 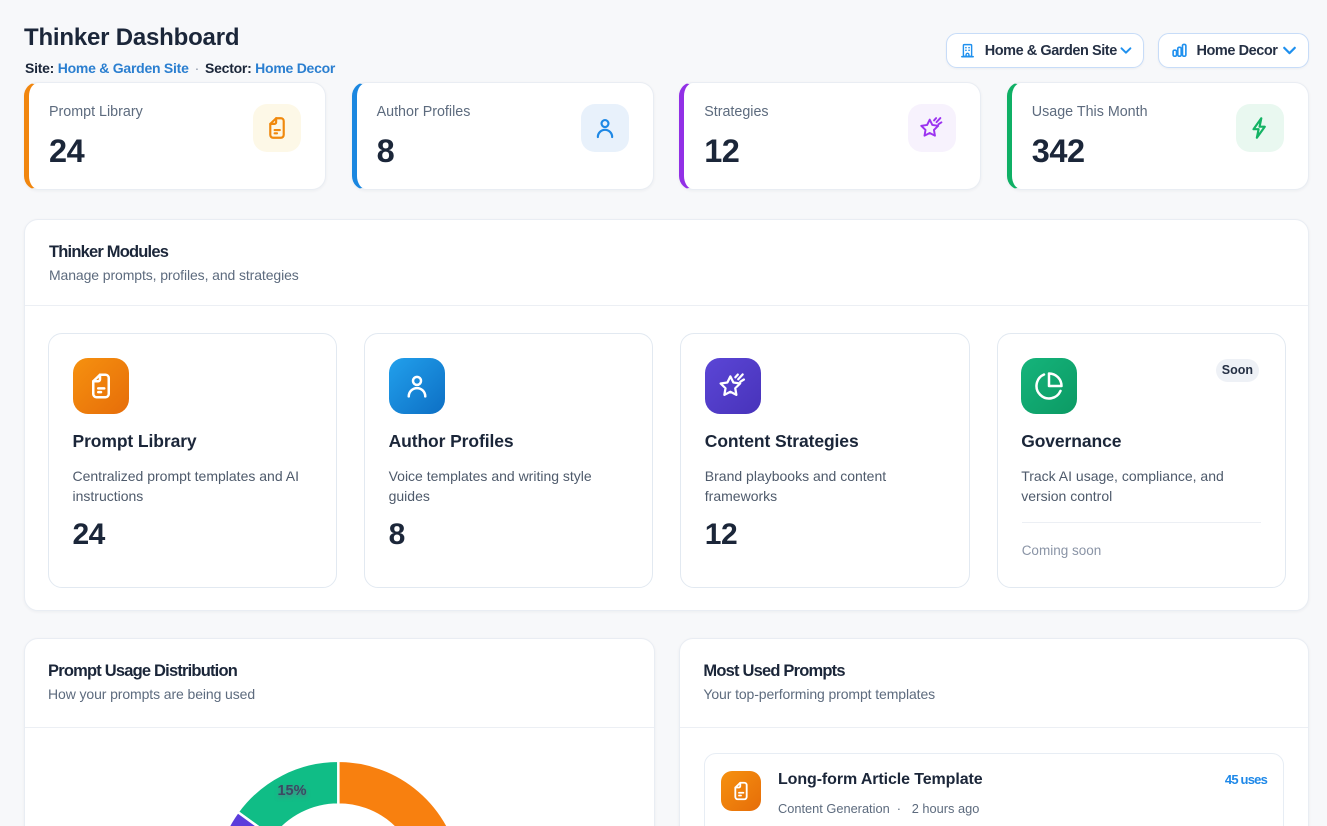 I want to click on svg-text: 15%, so click(x=291, y=791).